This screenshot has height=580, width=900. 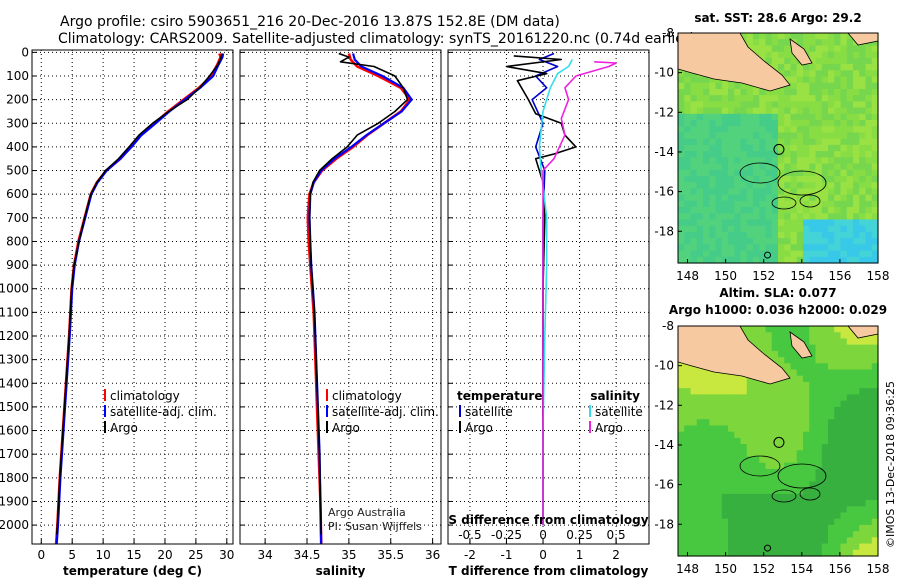 What do you see at coordinates (664, 192) in the screenshot?
I see `map-y-tick-label: -16` at bounding box center [664, 192].